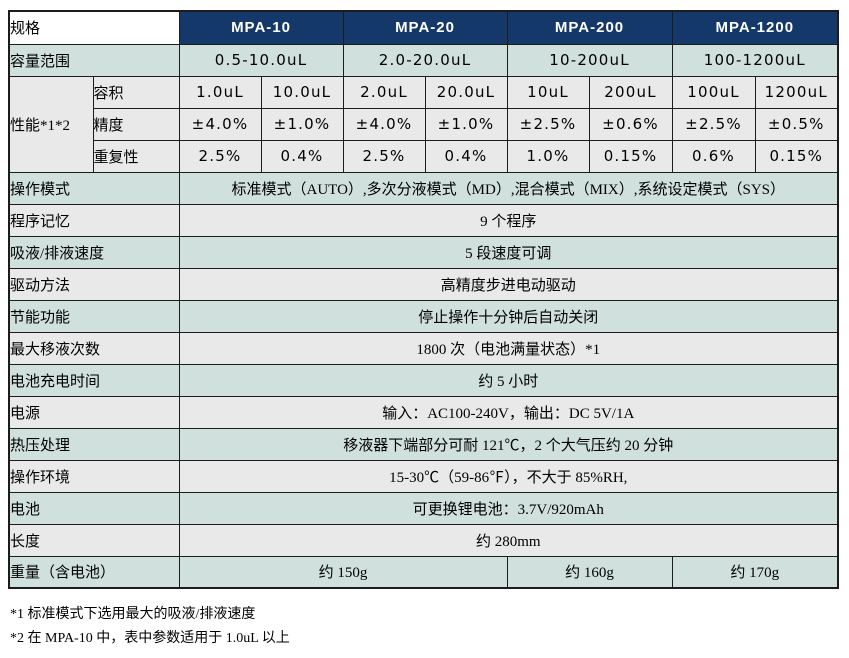 Image resolution: width=849 pixels, height=658 pixels. I want to click on perf-value: 2.0uL, so click(384, 92).